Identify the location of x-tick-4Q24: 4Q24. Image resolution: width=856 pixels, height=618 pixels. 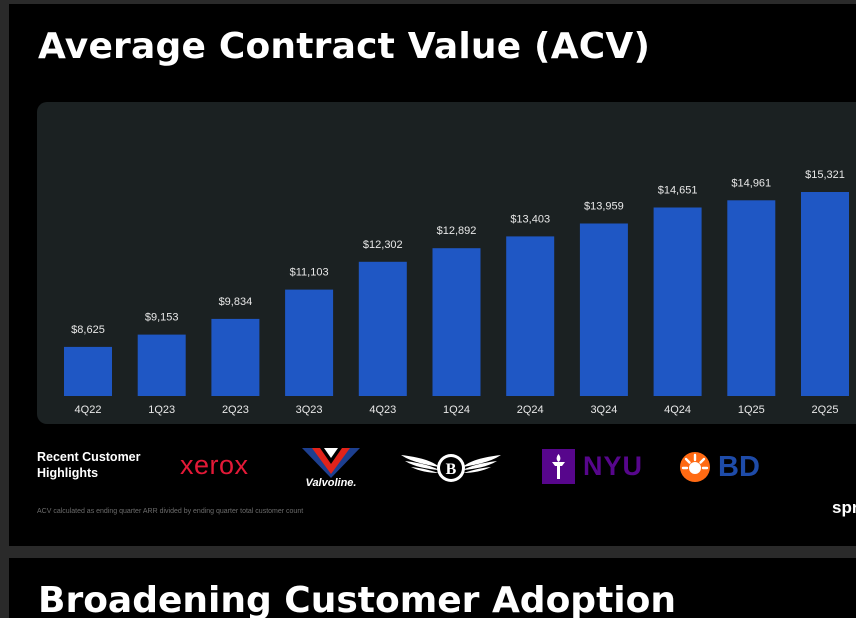
(677, 410).